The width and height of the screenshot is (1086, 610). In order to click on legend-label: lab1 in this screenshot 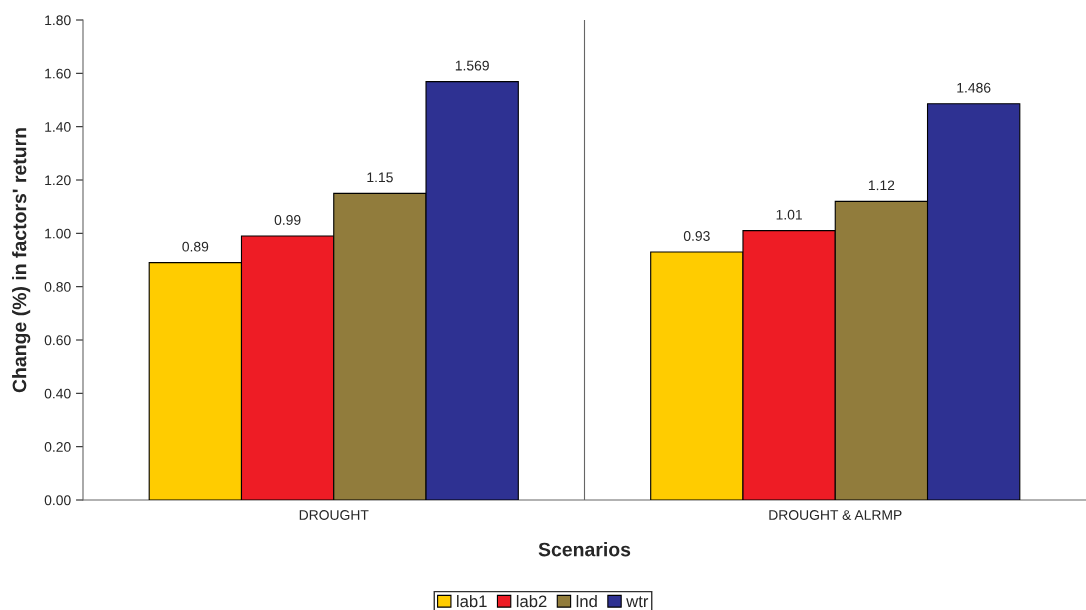, I will do `click(472, 601)`.